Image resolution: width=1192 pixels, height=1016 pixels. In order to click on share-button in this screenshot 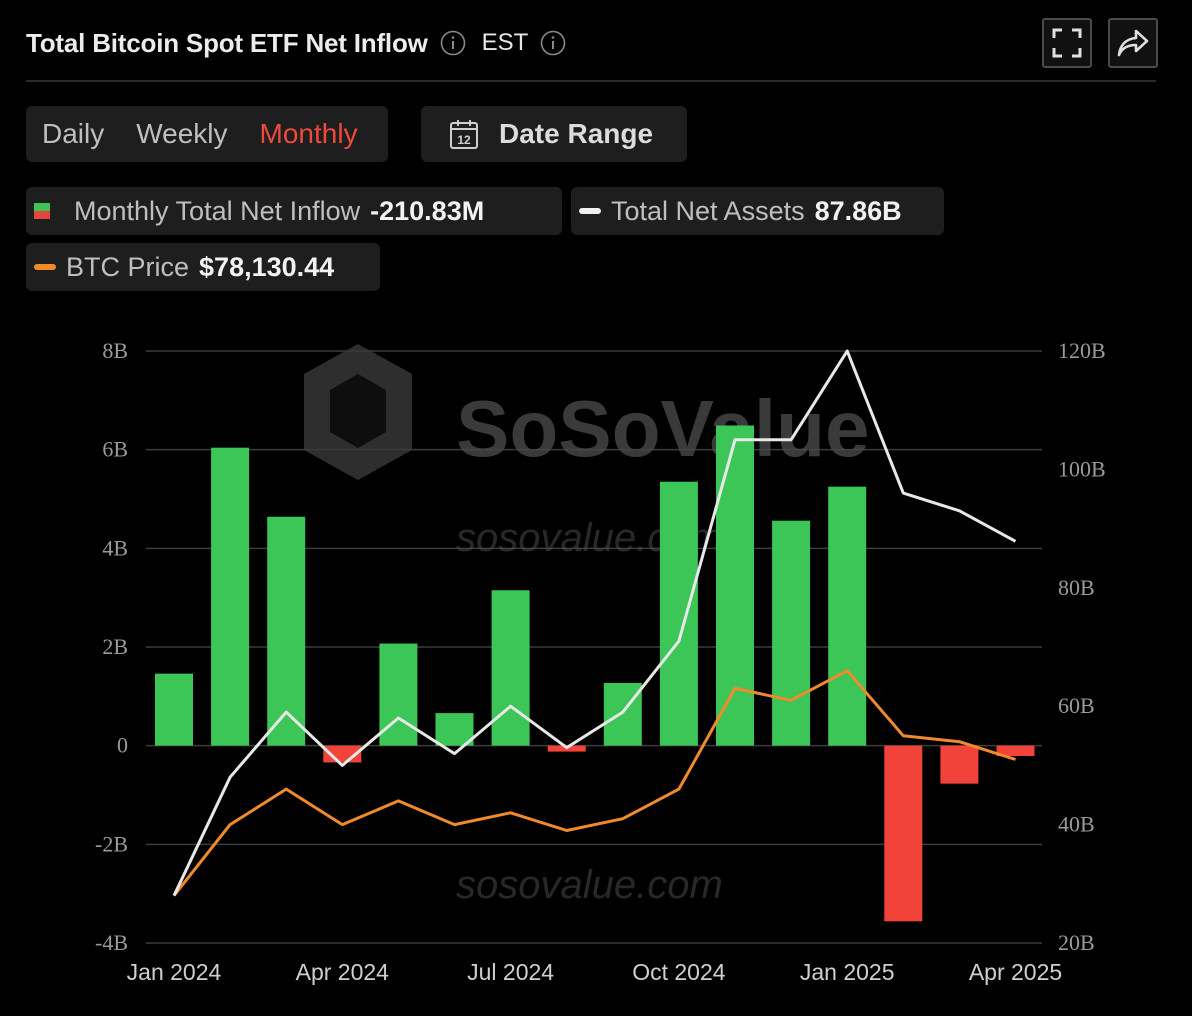, I will do `click(1133, 43)`.